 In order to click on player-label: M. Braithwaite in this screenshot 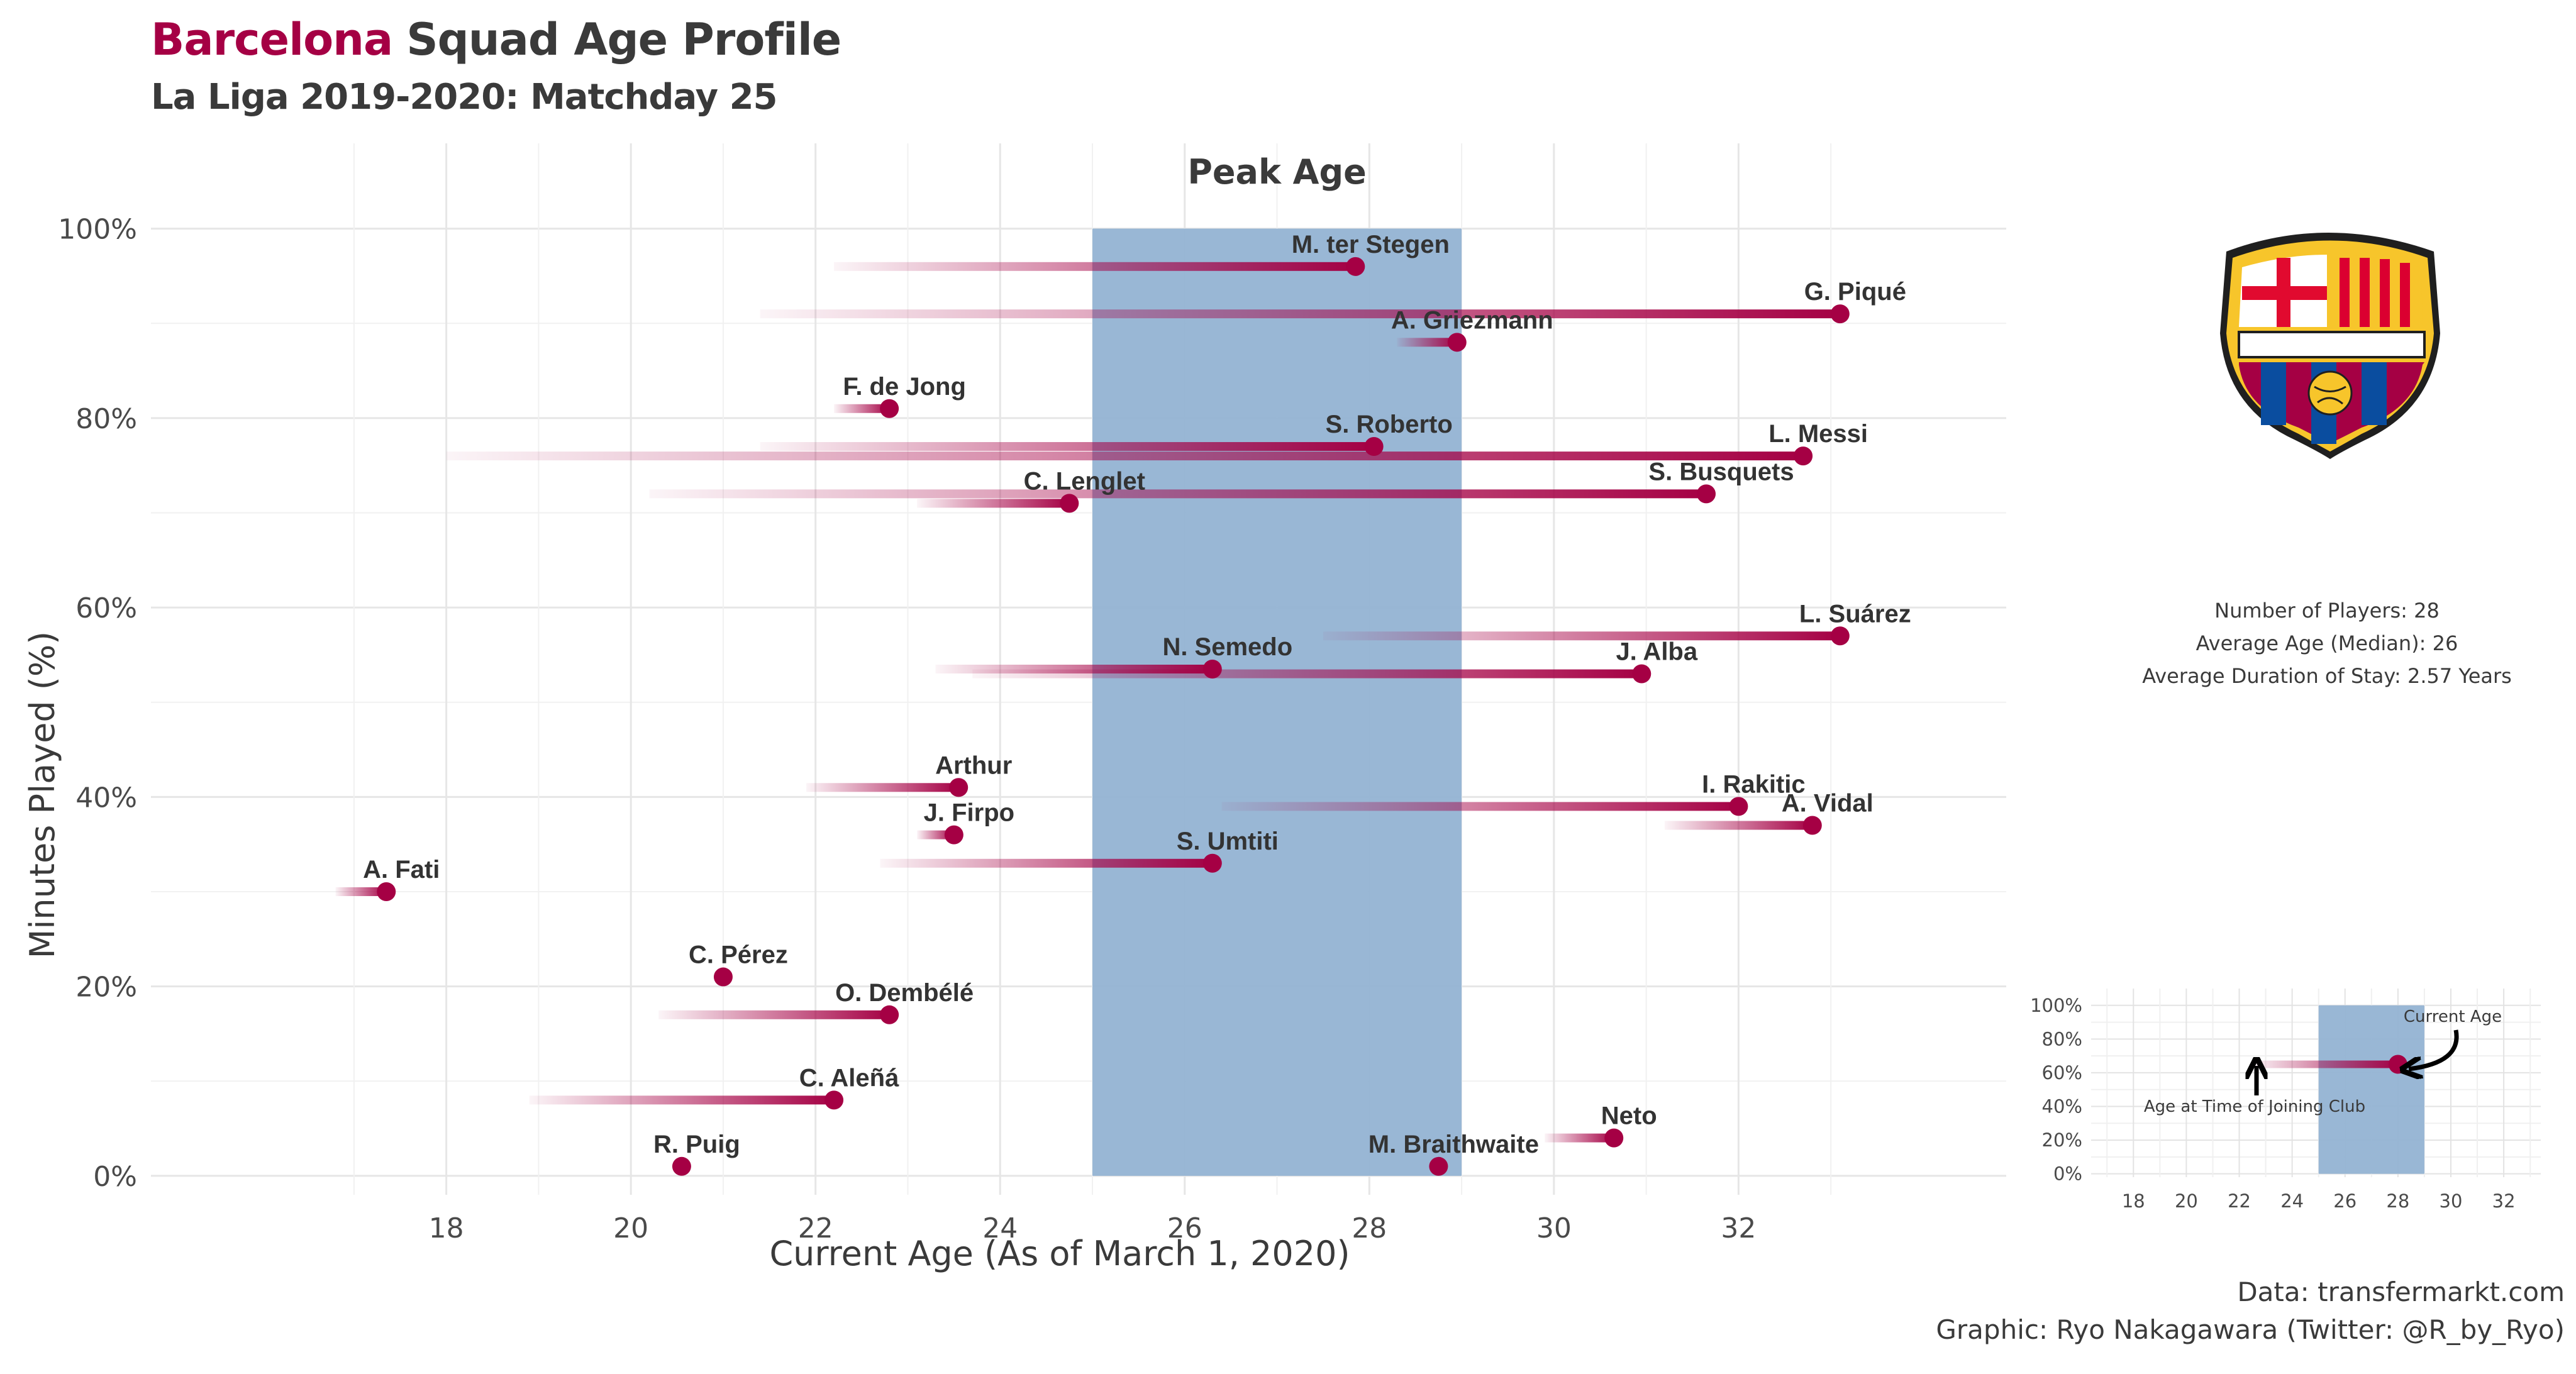, I will do `click(1453, 1144)`.